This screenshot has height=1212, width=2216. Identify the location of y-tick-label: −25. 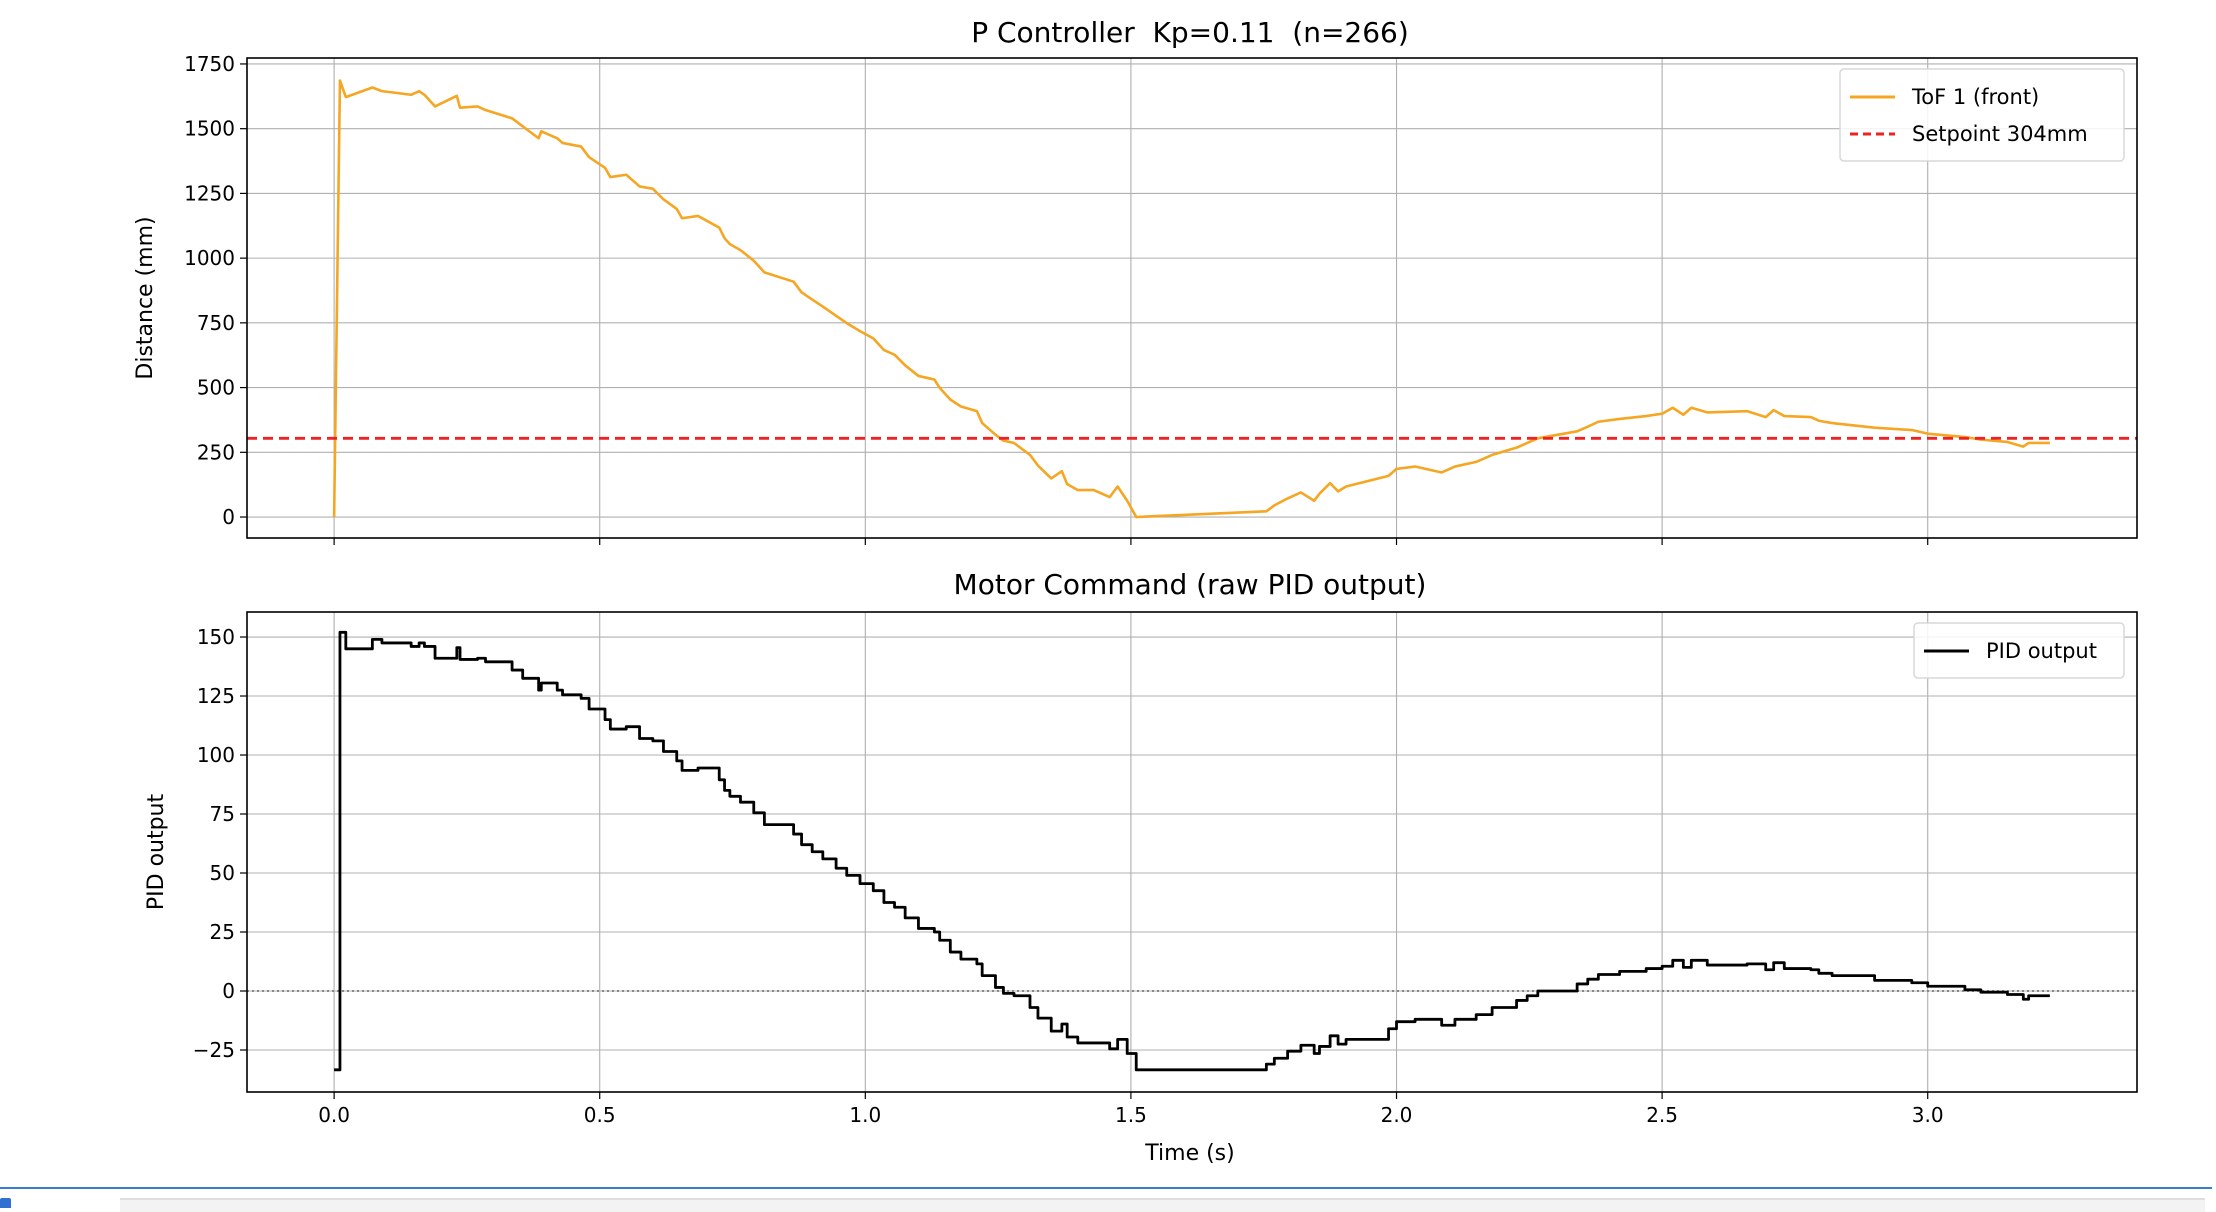
(214, 1050).